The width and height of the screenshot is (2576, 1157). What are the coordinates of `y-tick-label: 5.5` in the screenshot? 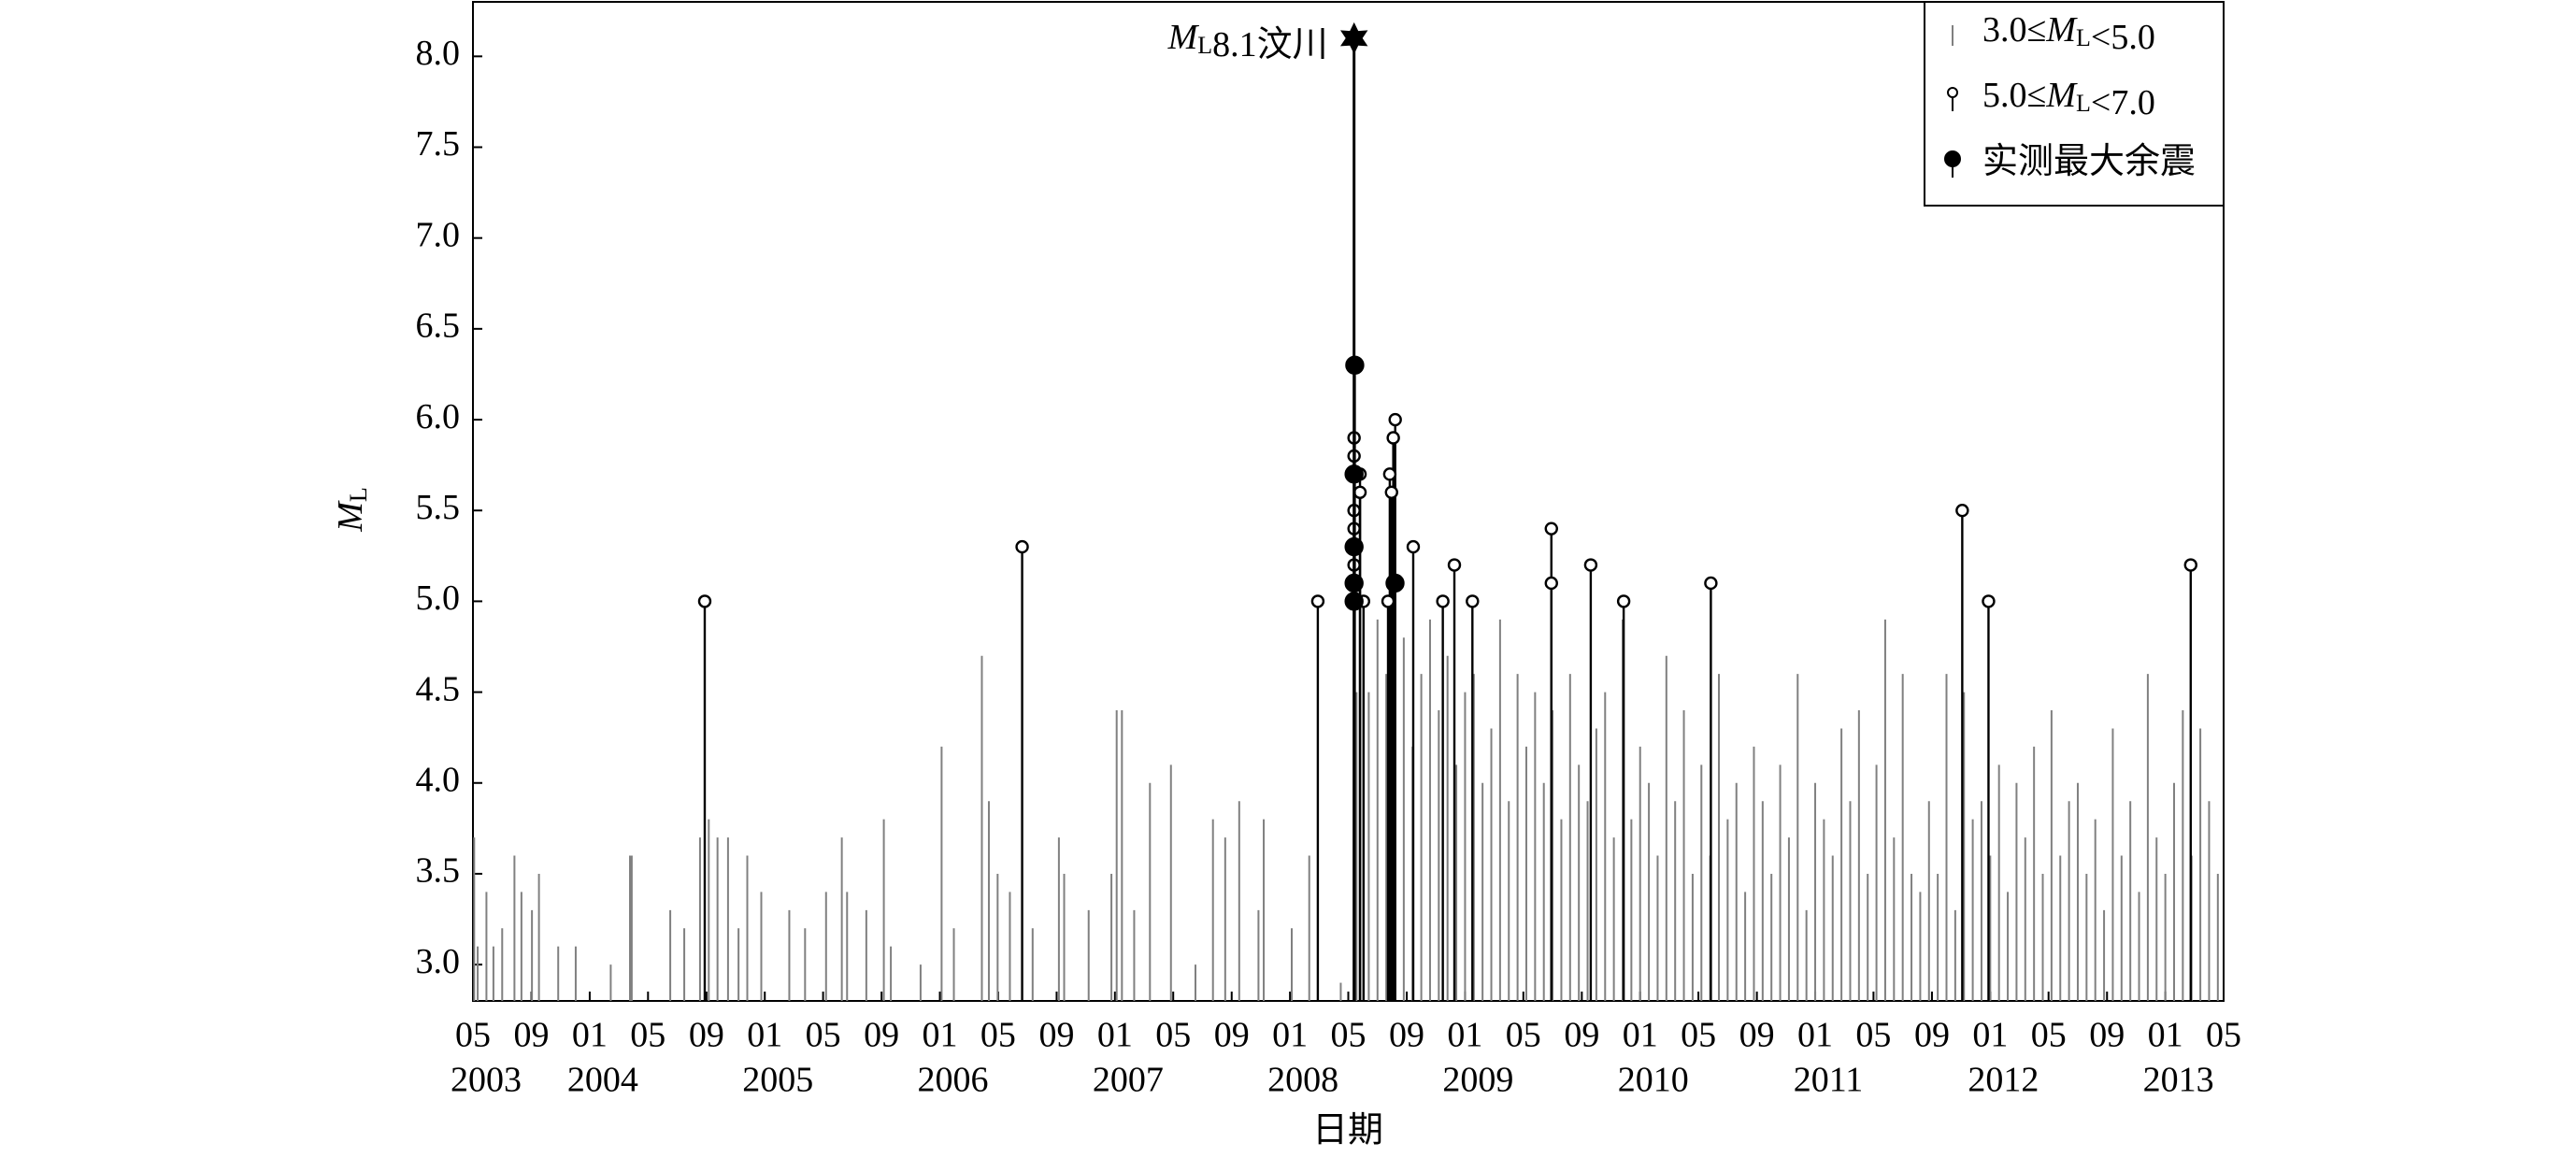 It's located at (438, 507).